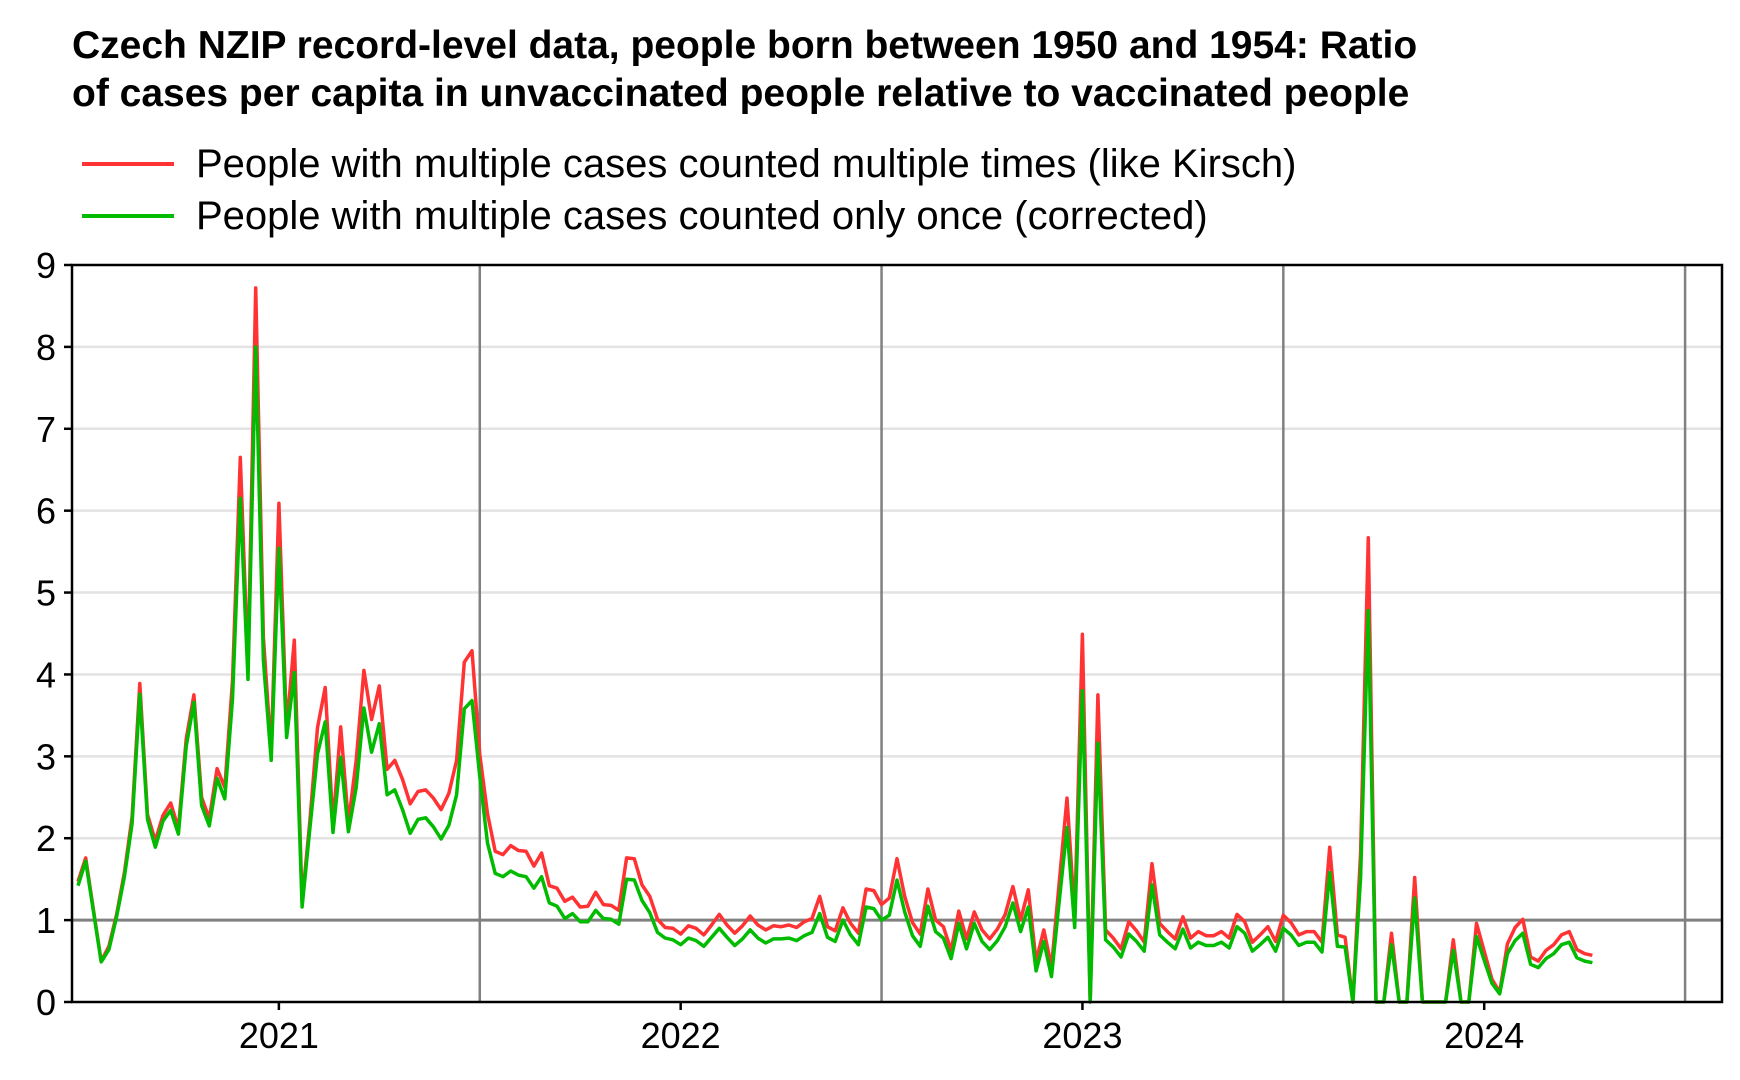 This screenshot has height=1080, width=1740. I want to click on x-tick-label-2021: 2021, so click(279, 1035).